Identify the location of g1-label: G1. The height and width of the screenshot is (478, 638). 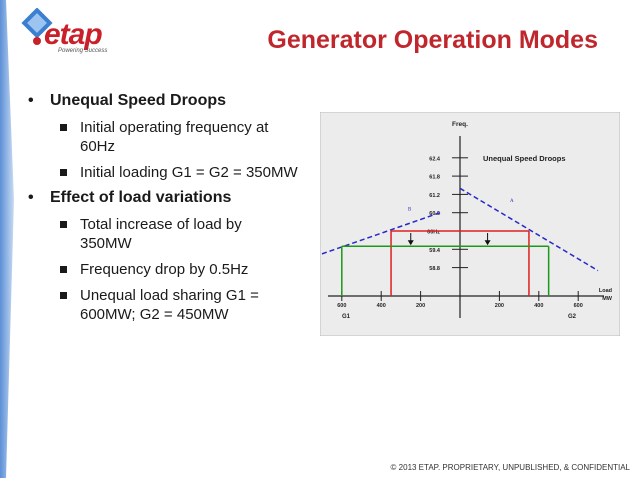
(346, 317).